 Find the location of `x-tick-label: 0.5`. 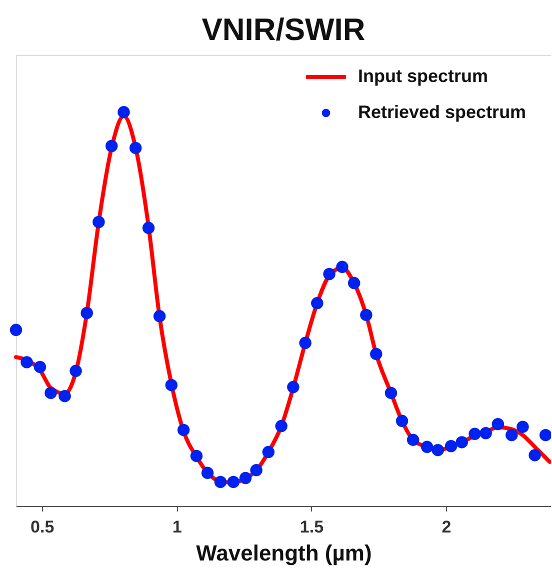

x-tick-label: 0.5 is located at coordinates (42, 527).